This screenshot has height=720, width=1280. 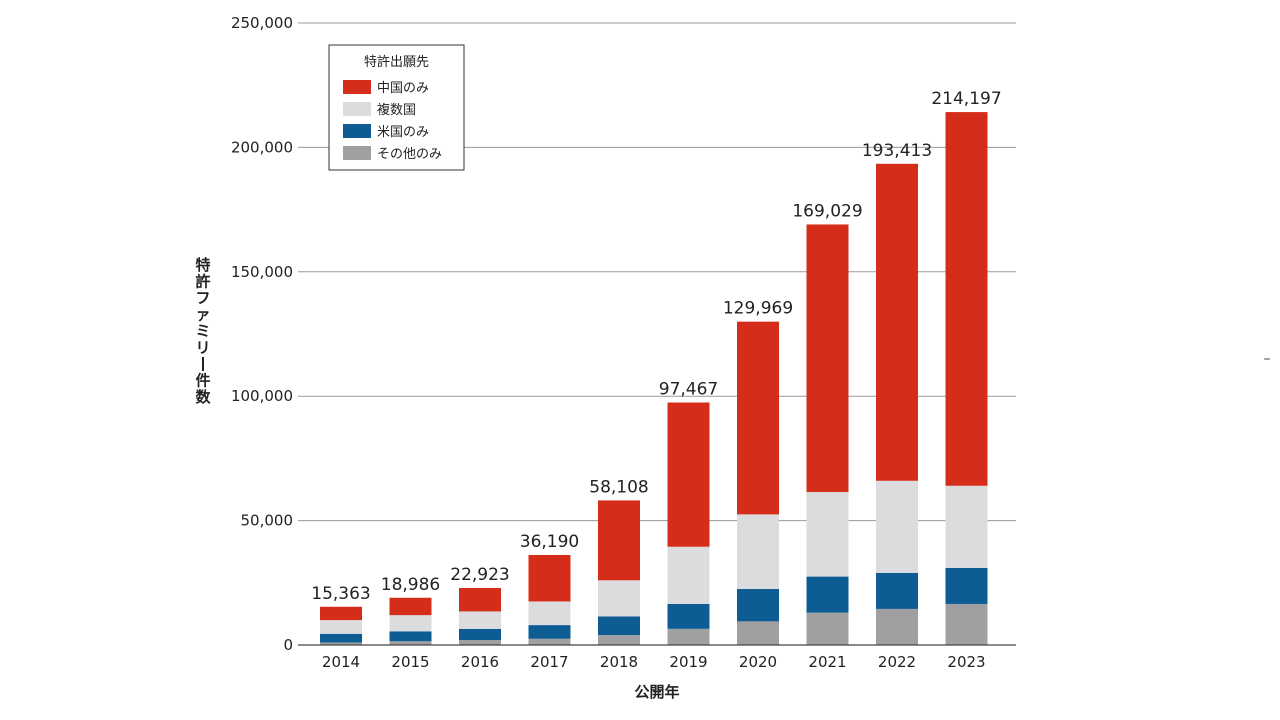 I want to click on total-label-2023: 214,197, so click(x=966, y=99).